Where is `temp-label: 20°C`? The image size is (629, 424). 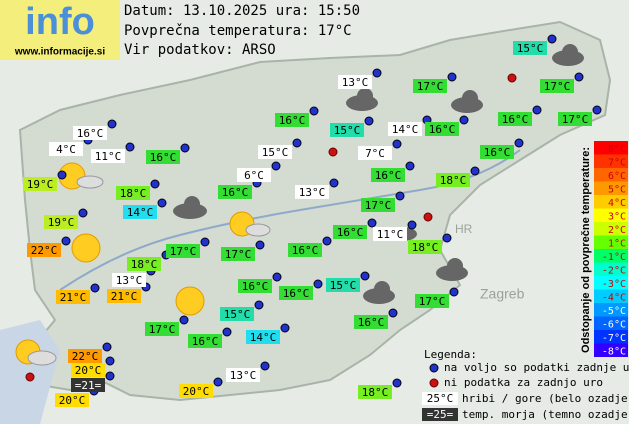
temp-label: 20°C is located at coordinates (72, 400).